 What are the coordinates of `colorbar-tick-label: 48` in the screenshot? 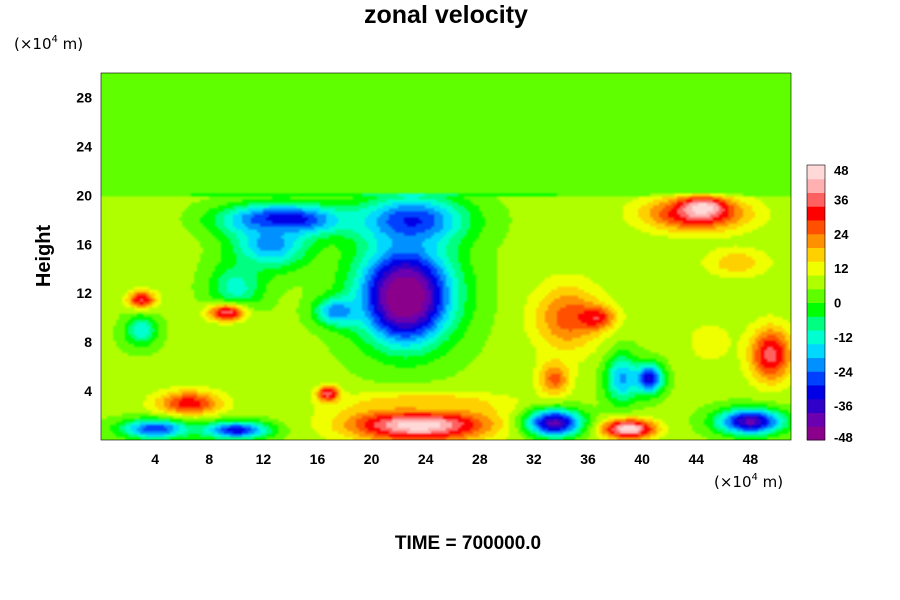 It's located at (841, 170).